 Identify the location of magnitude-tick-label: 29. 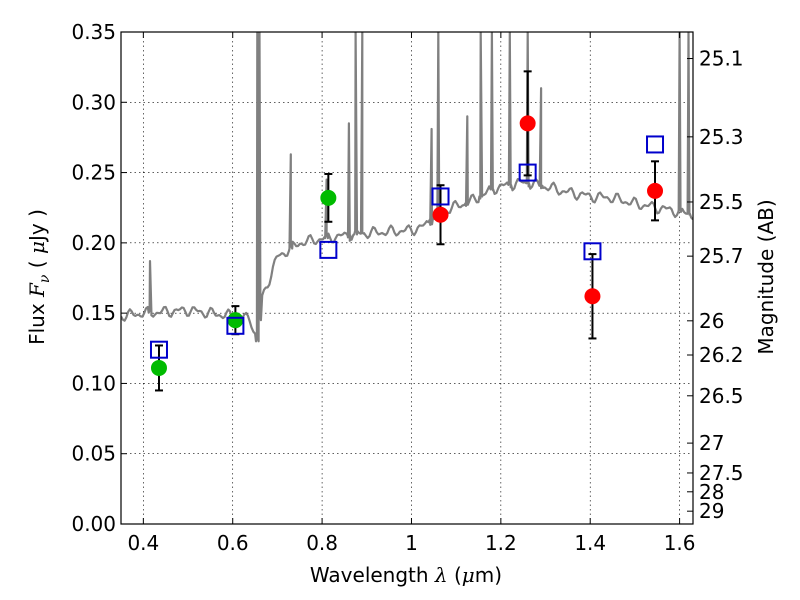
(711, 511).